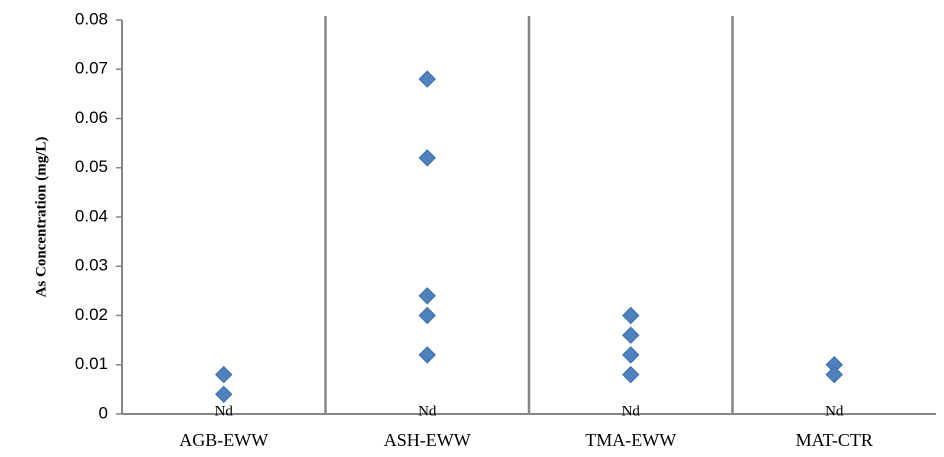 The width and height of the screenshot is (944, 457). What do you see at coordinates (103, 412) in the screenshot?
I see `y-tick-label: 0` at bounding box center [103, 412].